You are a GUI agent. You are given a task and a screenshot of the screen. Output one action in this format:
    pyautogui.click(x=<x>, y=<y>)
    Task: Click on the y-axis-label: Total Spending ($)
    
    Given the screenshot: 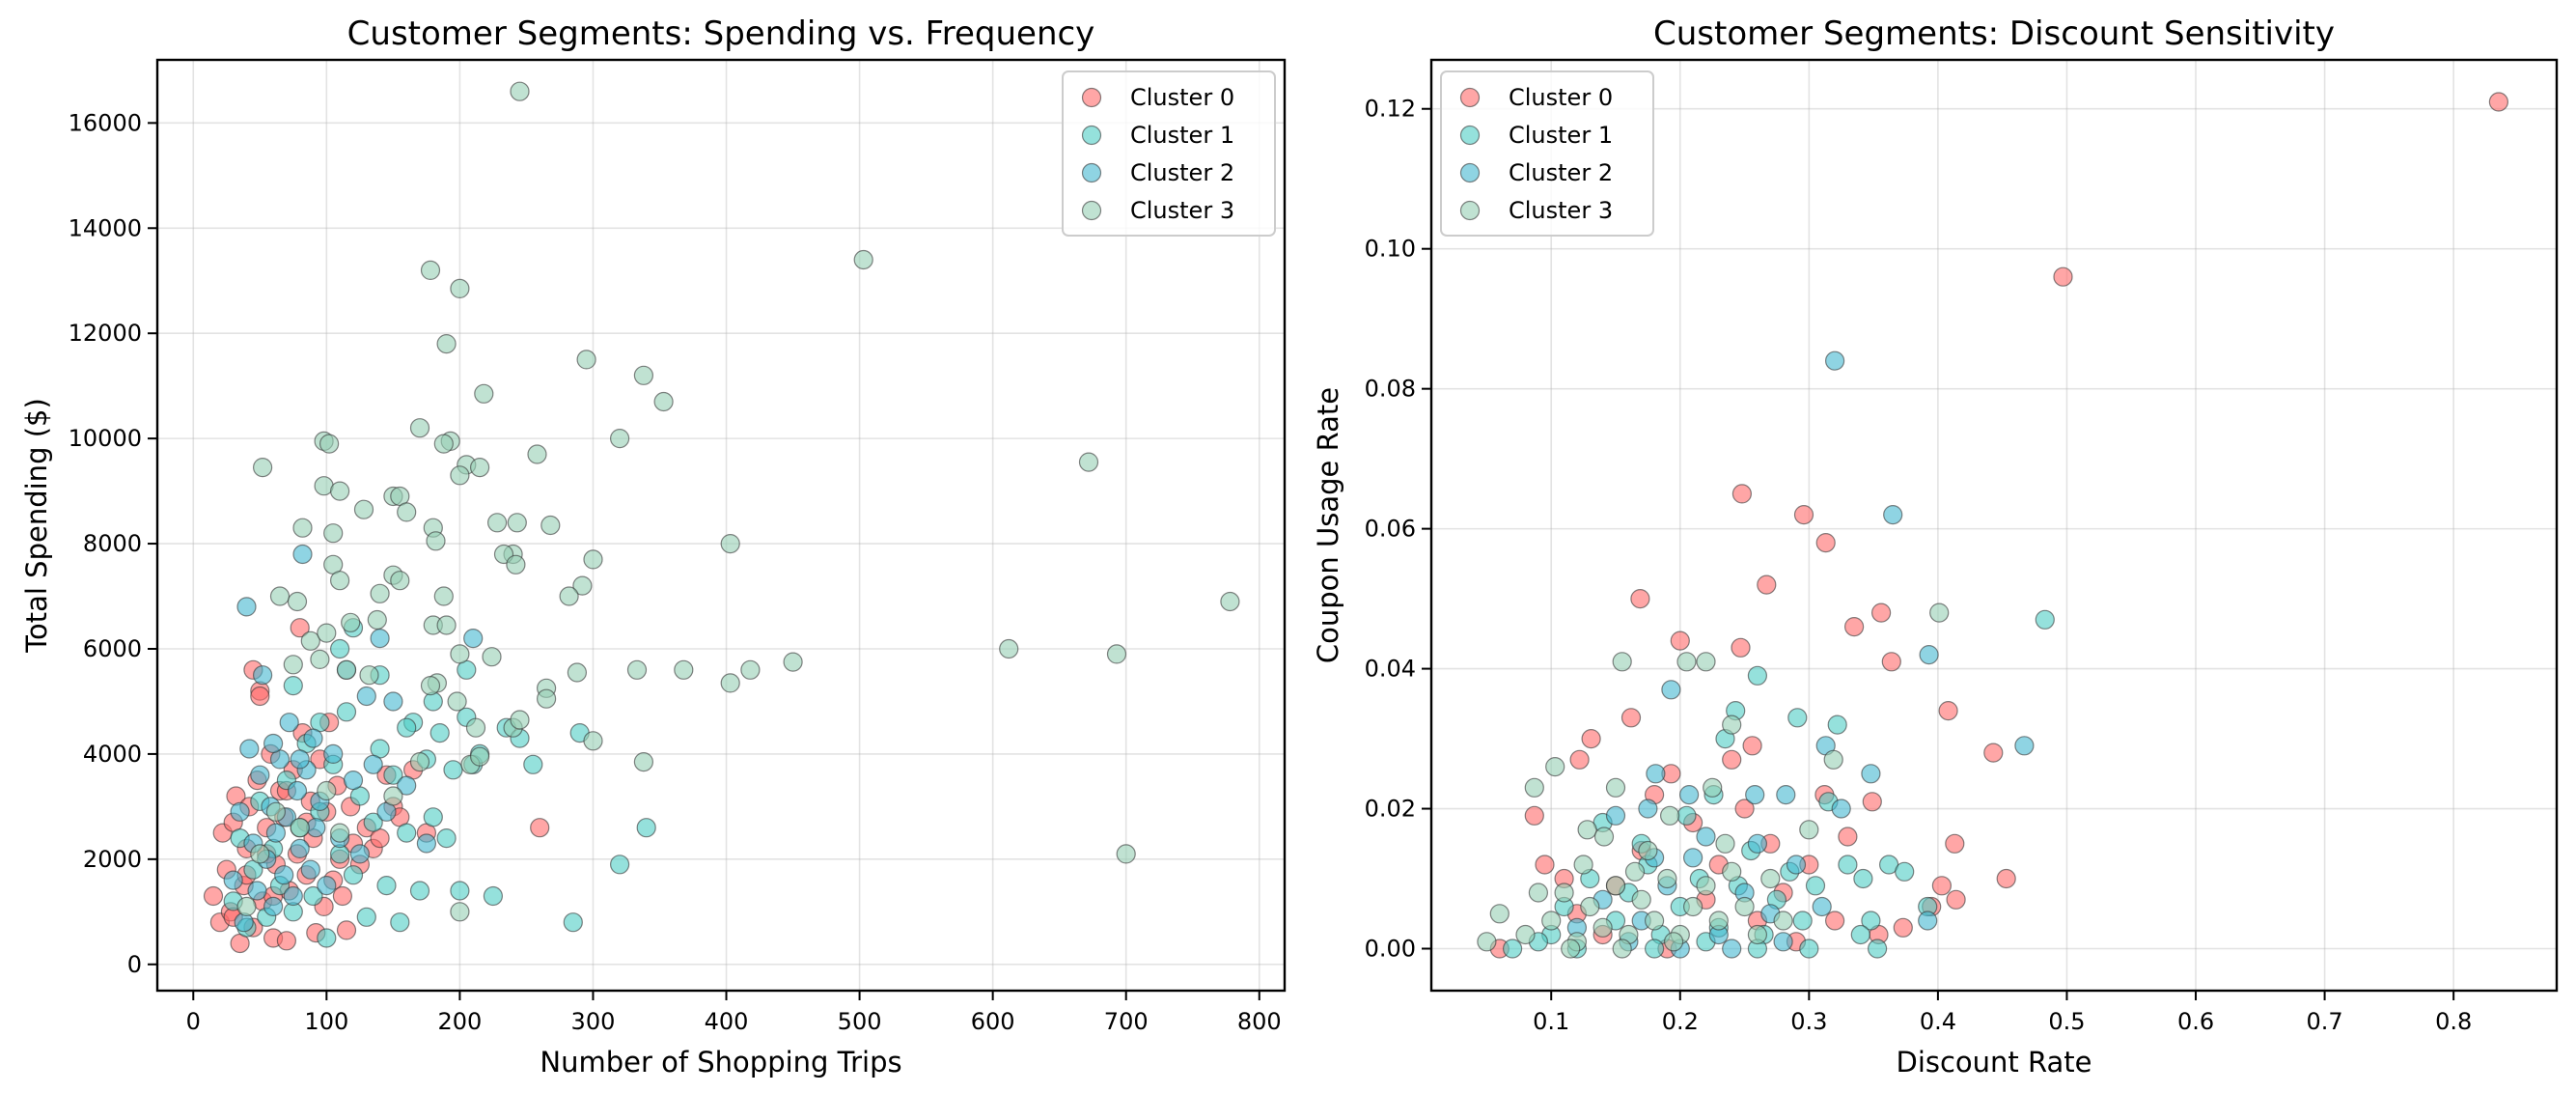 What is the action you would take?
    pyautogui.click(x=36, y=526)
    